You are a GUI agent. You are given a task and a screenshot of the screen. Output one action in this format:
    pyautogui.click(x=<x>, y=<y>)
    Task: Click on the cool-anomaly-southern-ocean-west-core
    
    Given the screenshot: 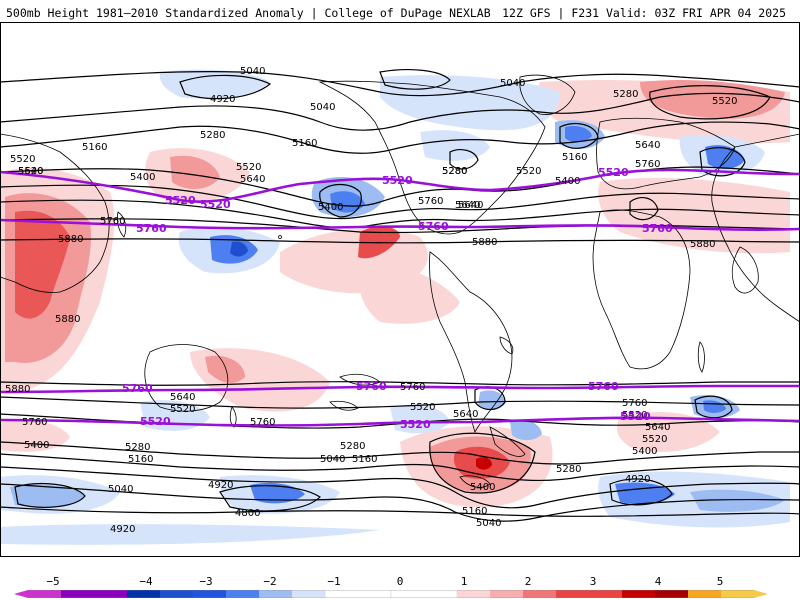 What is the action you would take?
    pyautogui.click(x=47, y=495)
    